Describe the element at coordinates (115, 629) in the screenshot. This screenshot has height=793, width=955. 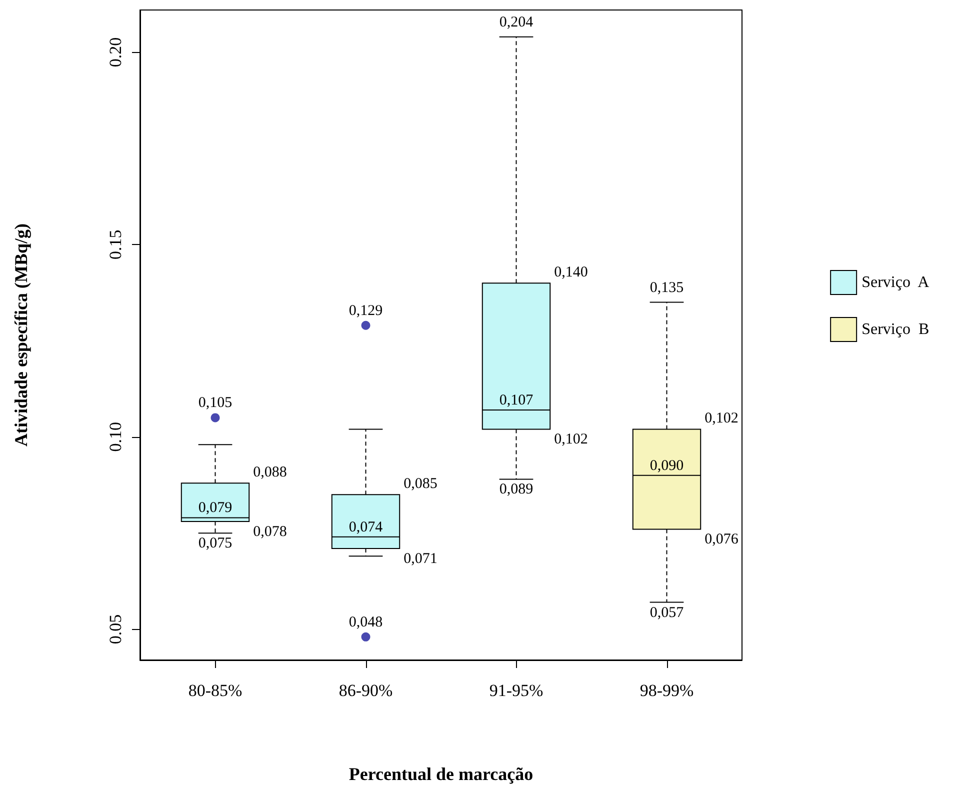
I see `y-tick-label: 0.05` at that location.